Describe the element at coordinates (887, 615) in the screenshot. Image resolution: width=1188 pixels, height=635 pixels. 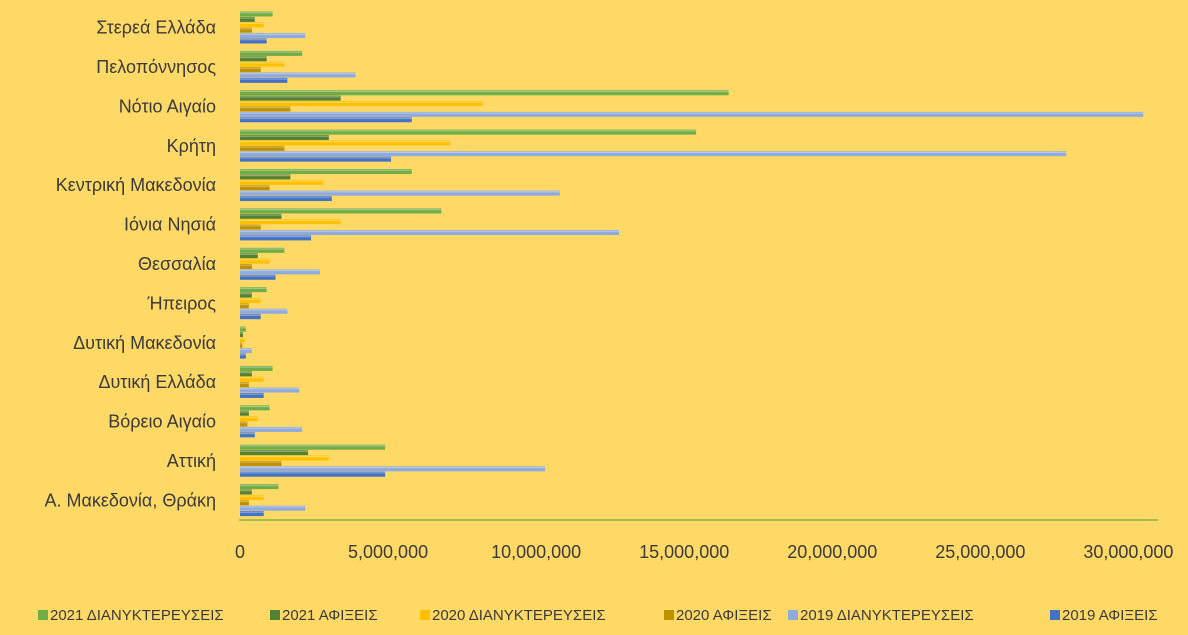
I see `legend-label: 2019 ΔΙΑΝΥΚΤΕΡΕΥΣΕΙΣ` at that location.